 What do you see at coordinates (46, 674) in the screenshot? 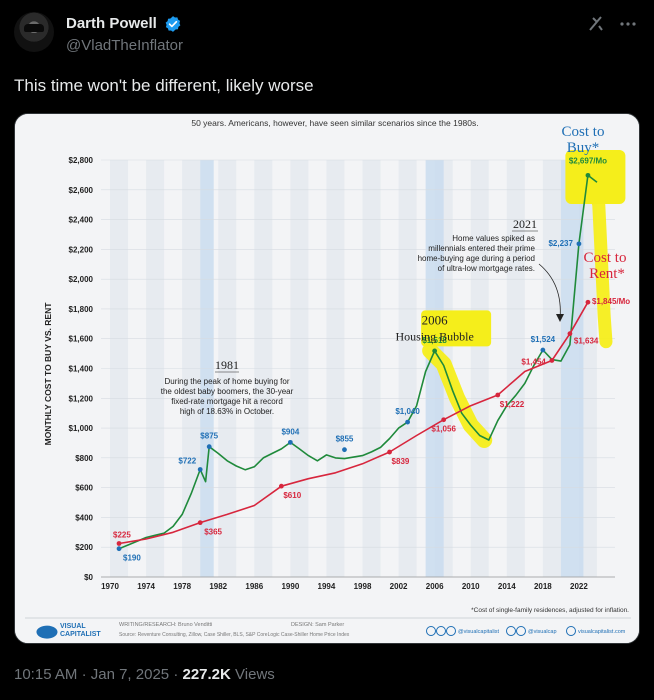
I see `post-time: 10:15 AM` at bounding box center [46, 674].